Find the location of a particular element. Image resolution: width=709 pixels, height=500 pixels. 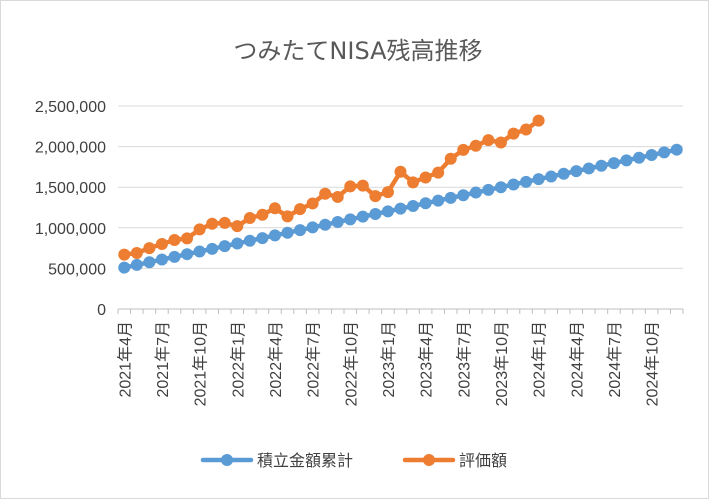

legend-label-series-1: 積立金額累計 is located at coordinates (305, 460).